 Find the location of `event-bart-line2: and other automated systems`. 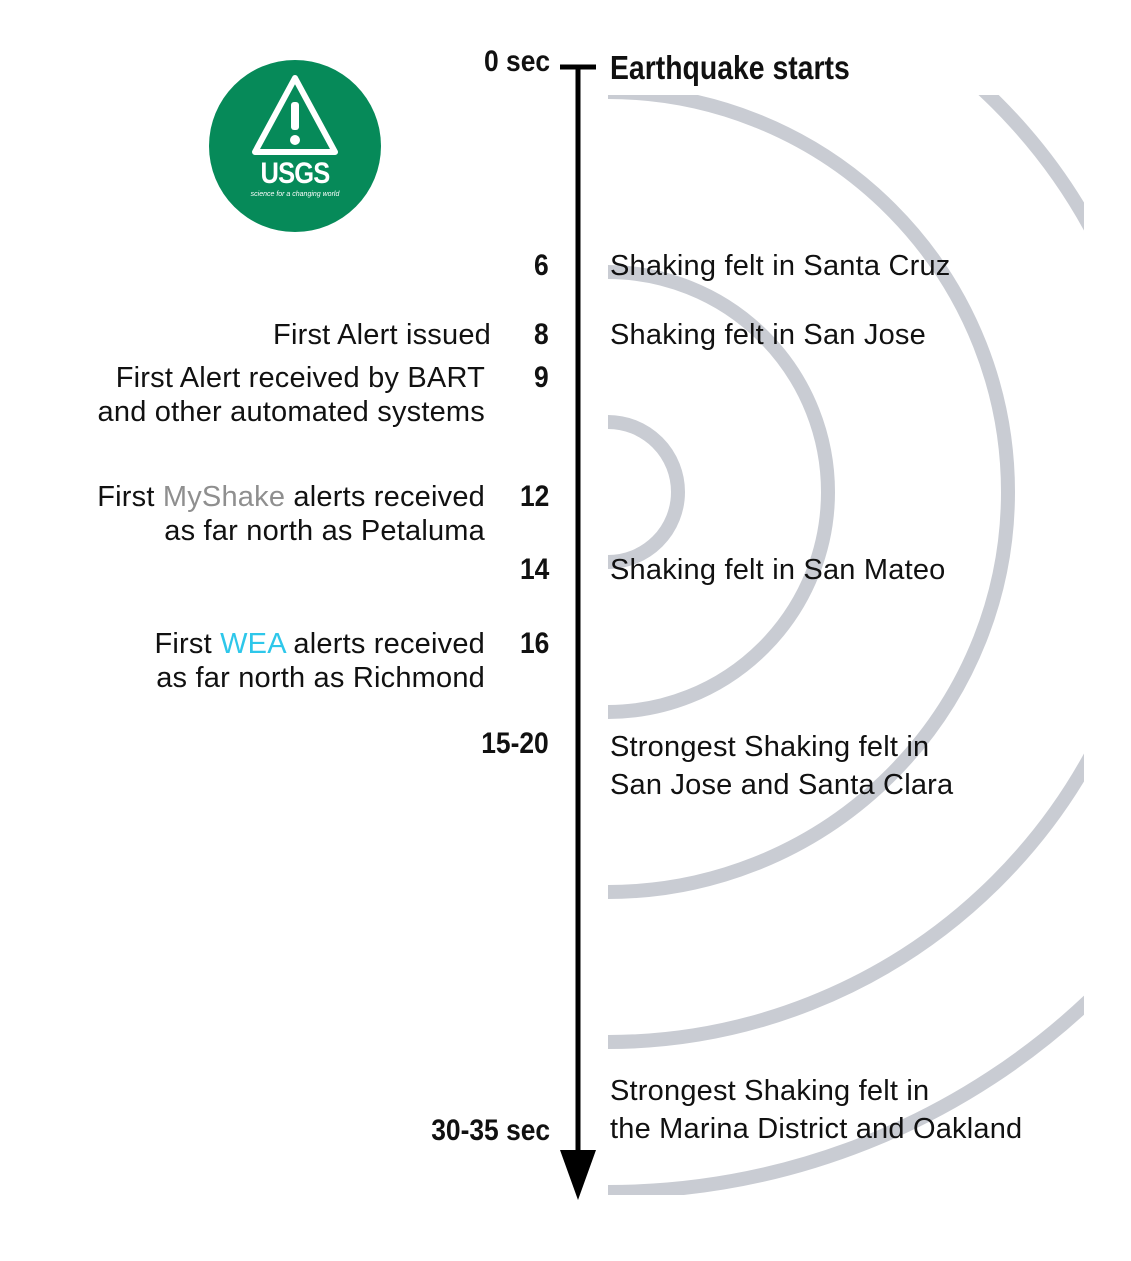

event-bart-line2: and other automated systems is located at coordinates (291, 412).